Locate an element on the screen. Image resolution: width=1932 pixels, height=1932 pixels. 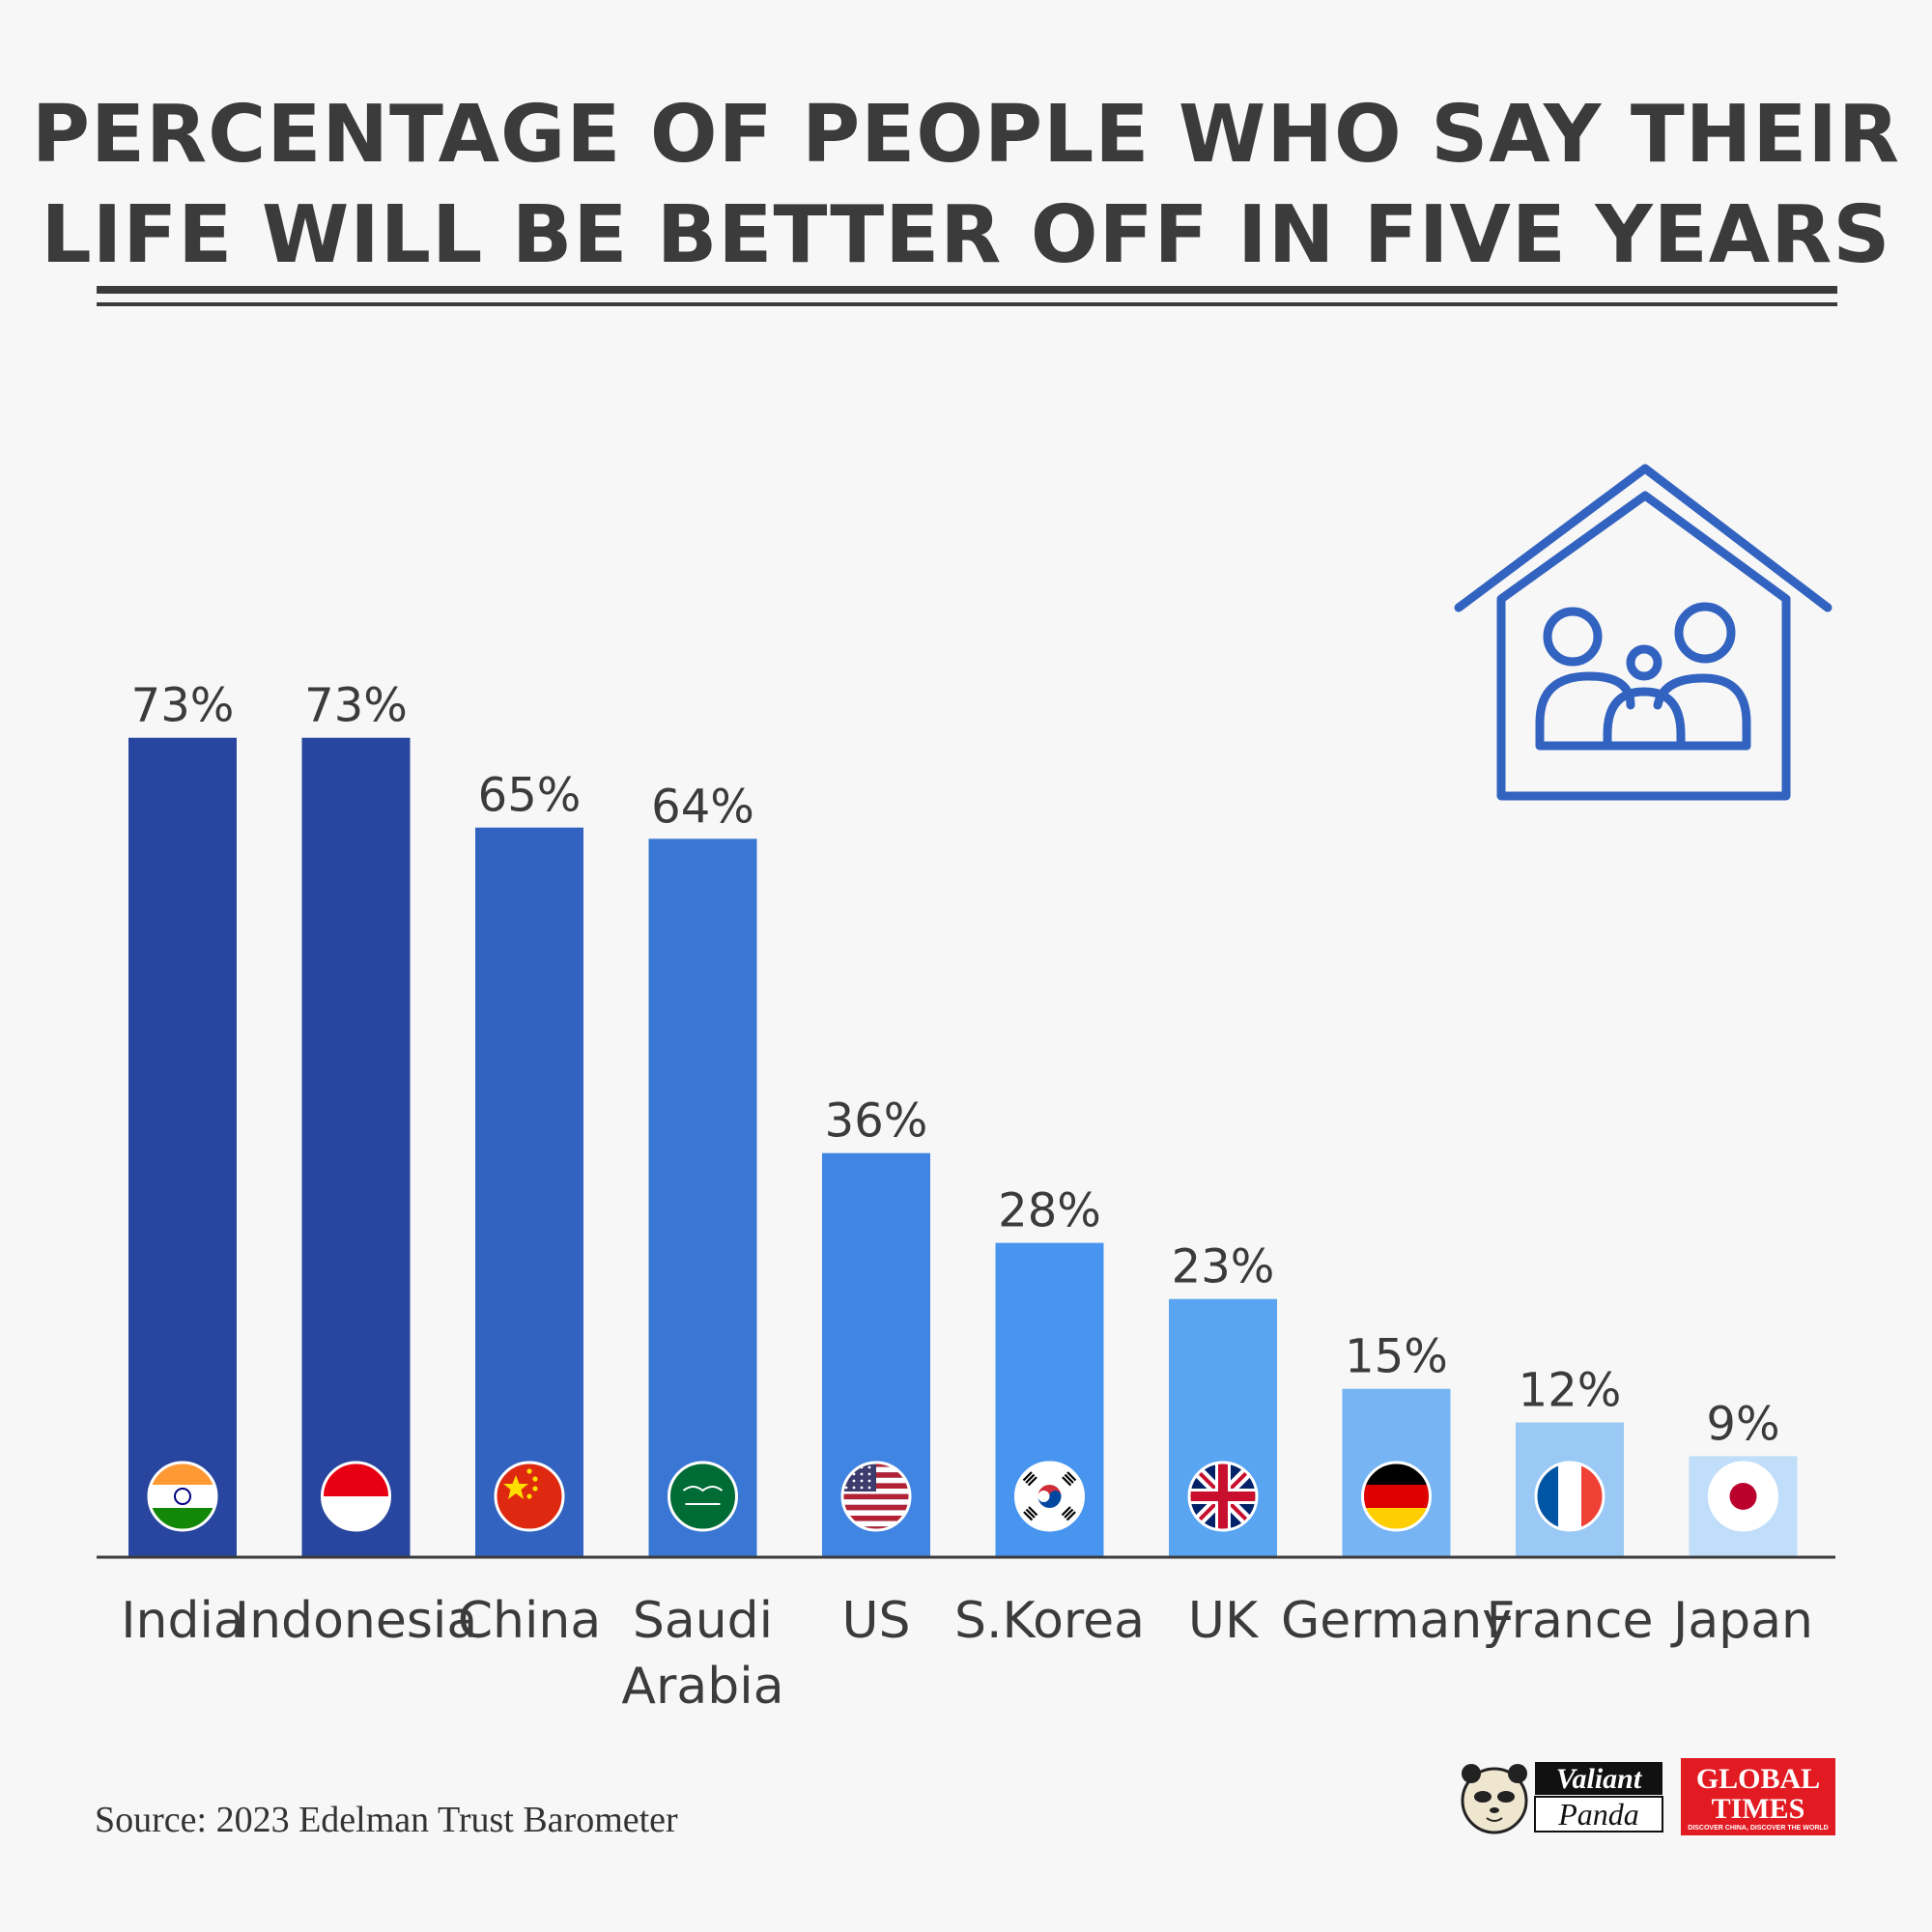
category-label: India is located at coordinates (182, 1621).